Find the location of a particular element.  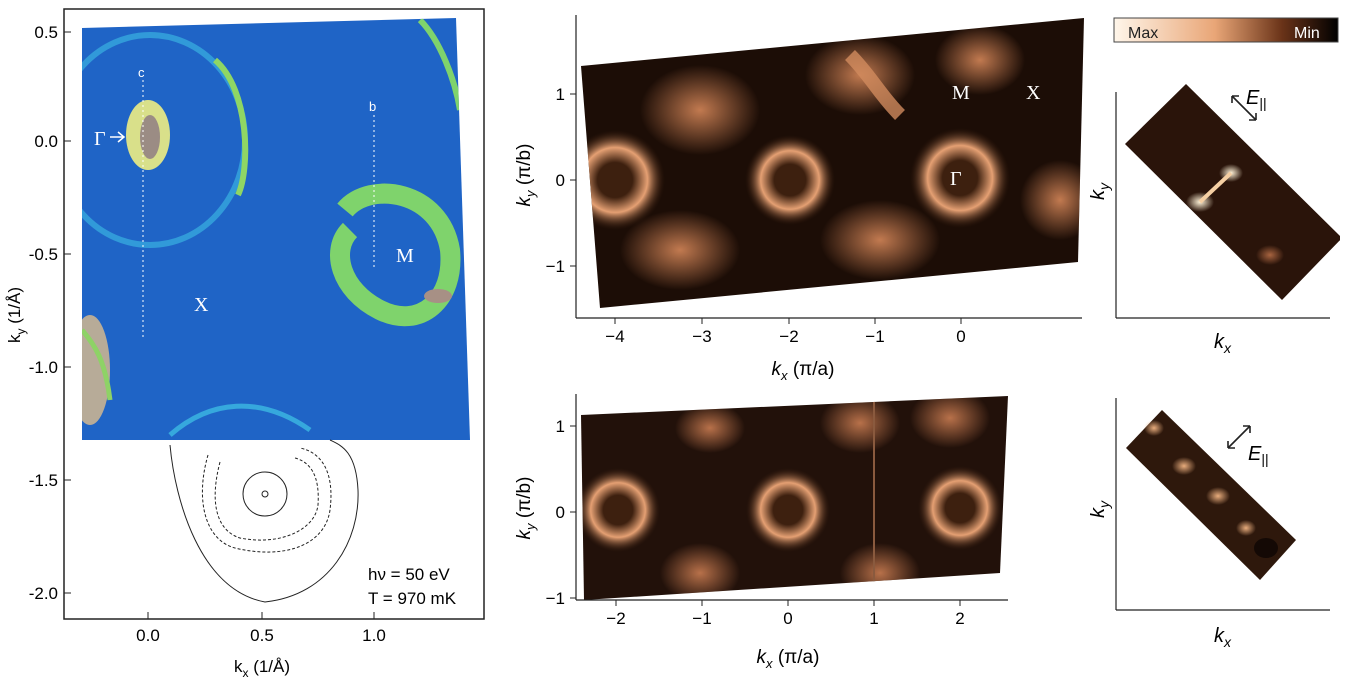

panel-top-x-axis-label: kx (π/a) is located at coordinates (803, 371).